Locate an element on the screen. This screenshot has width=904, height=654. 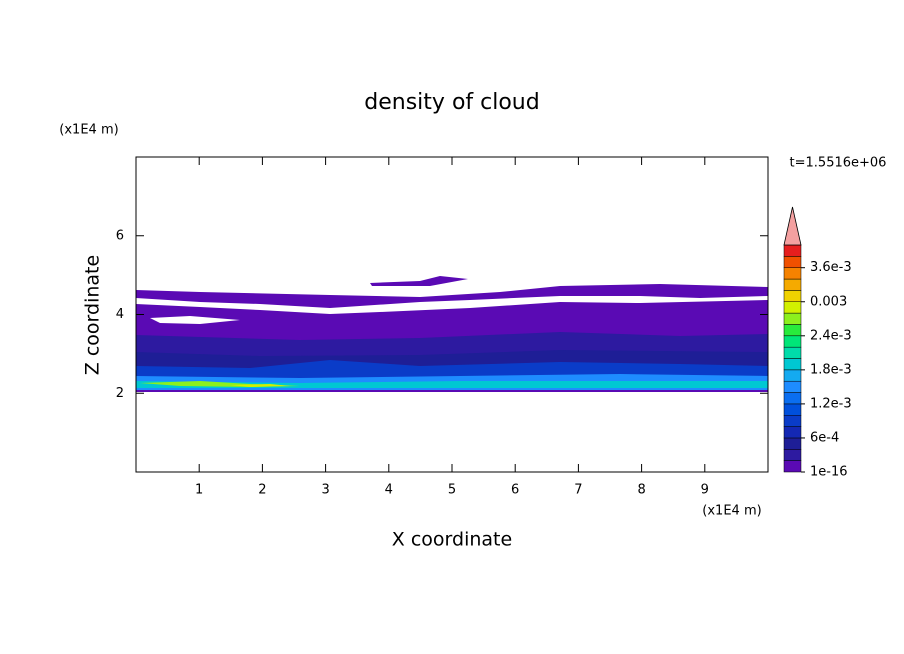
y-tick-label: 6 is located at coordinates (120, 235).